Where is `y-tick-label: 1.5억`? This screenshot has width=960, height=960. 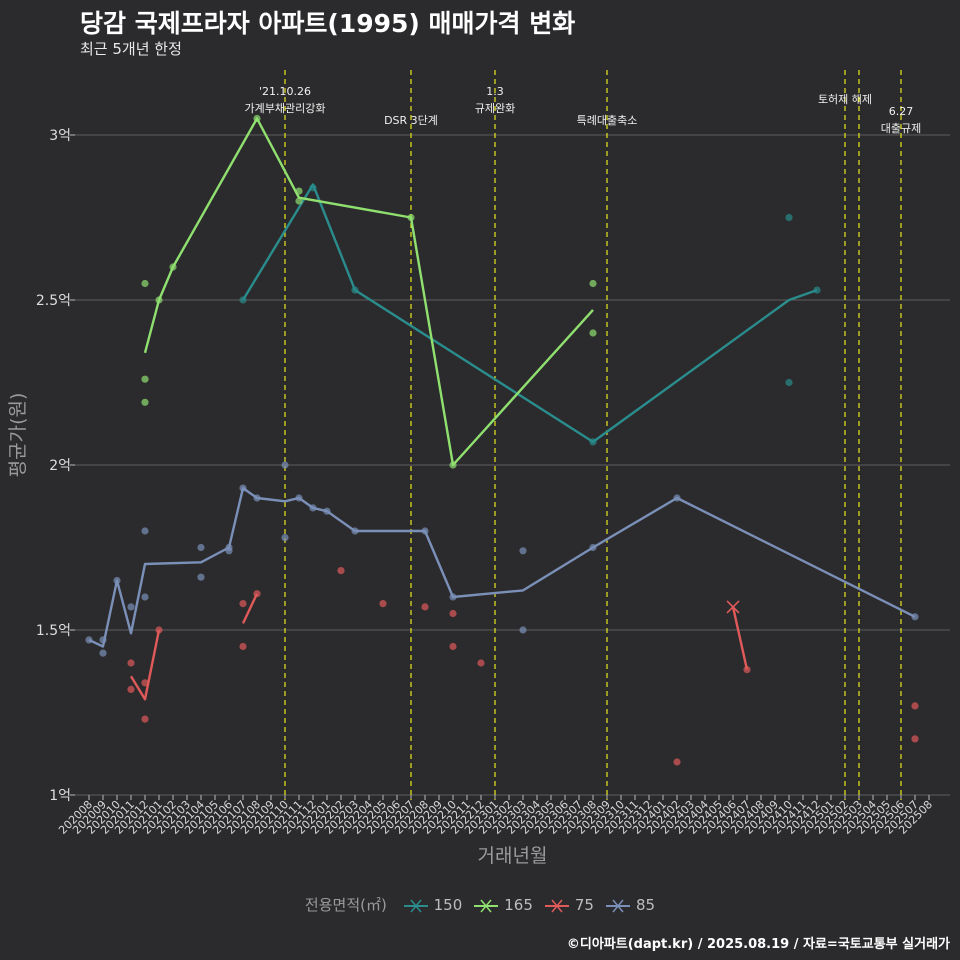
y-tick-label: 1.5억 is located at coordinates (53, 631).